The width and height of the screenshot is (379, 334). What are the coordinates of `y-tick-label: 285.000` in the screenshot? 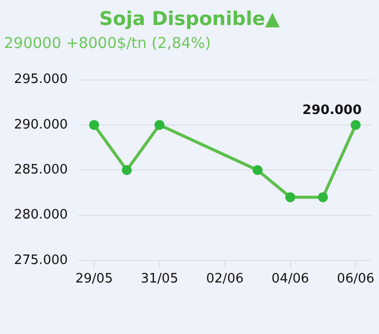 It's located at (41, 170).